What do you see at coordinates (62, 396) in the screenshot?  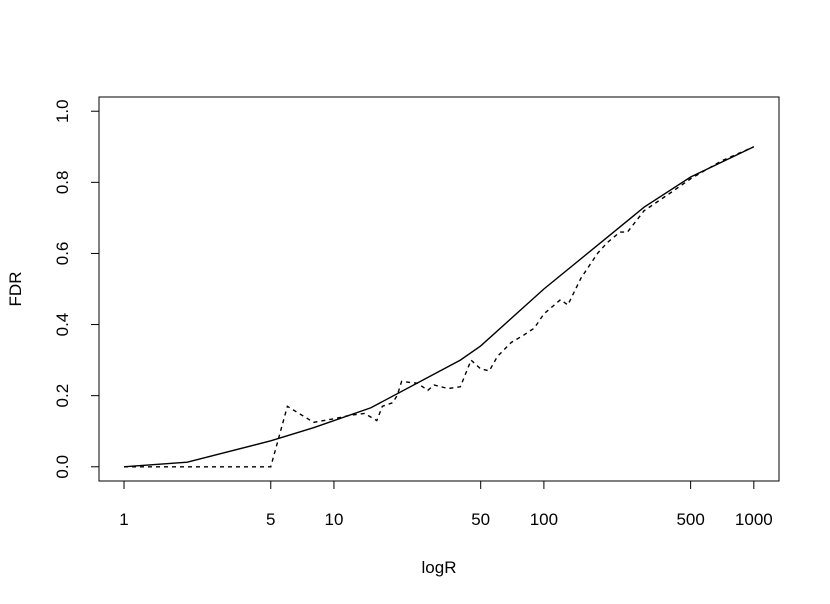 I see `y-tick-label: 0.2` at bounding box center [62, 396].